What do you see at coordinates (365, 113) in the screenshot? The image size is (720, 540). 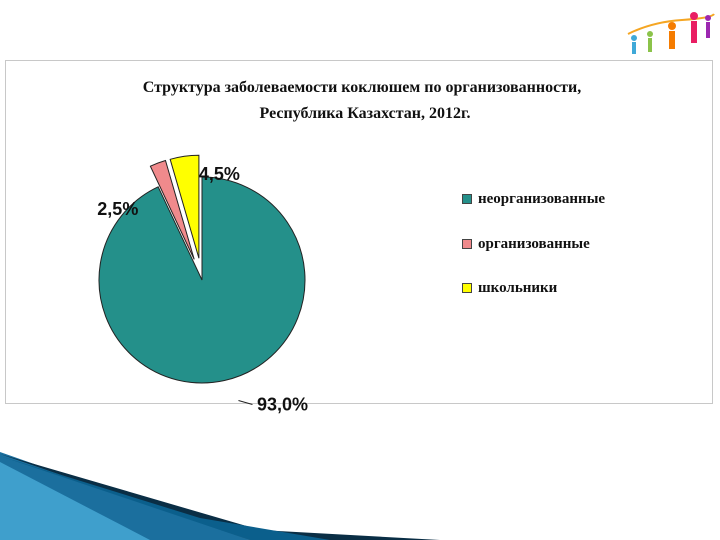 I see `chart-subtitle: Республика Казахстан, 2012г.` at bounding box center [365, 113].